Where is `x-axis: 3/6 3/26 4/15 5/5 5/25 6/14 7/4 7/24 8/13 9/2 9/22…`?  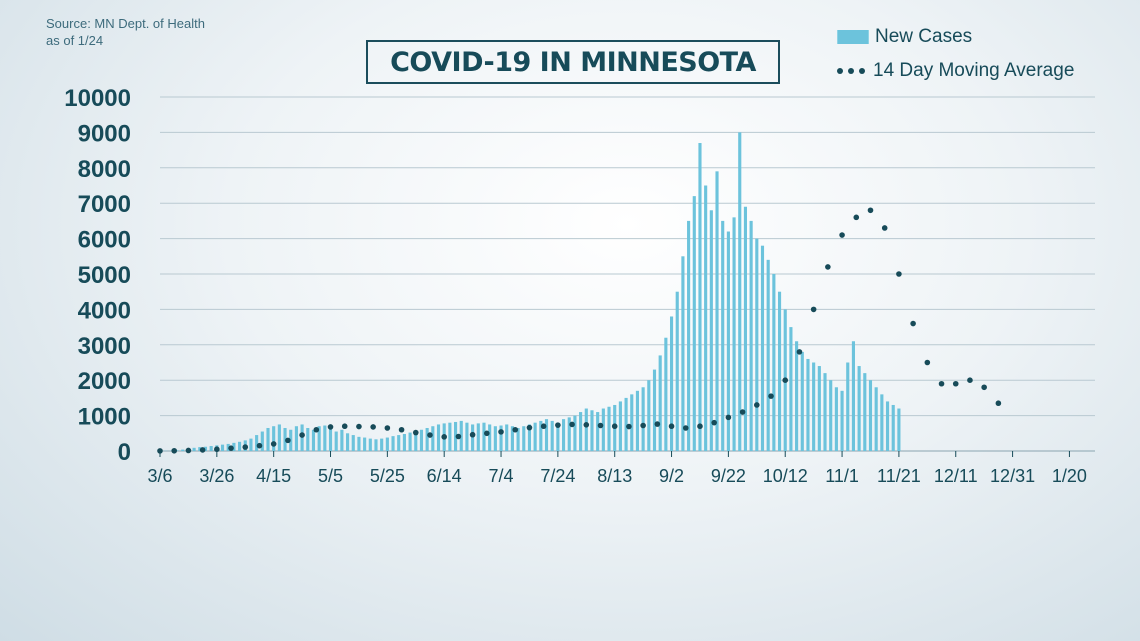 x-axis: 3/6 3/26 4/15 5/5 5/25 6/14 7/4 7/24 8/13 9/2 9/22… is located at coordinates (617, 468).